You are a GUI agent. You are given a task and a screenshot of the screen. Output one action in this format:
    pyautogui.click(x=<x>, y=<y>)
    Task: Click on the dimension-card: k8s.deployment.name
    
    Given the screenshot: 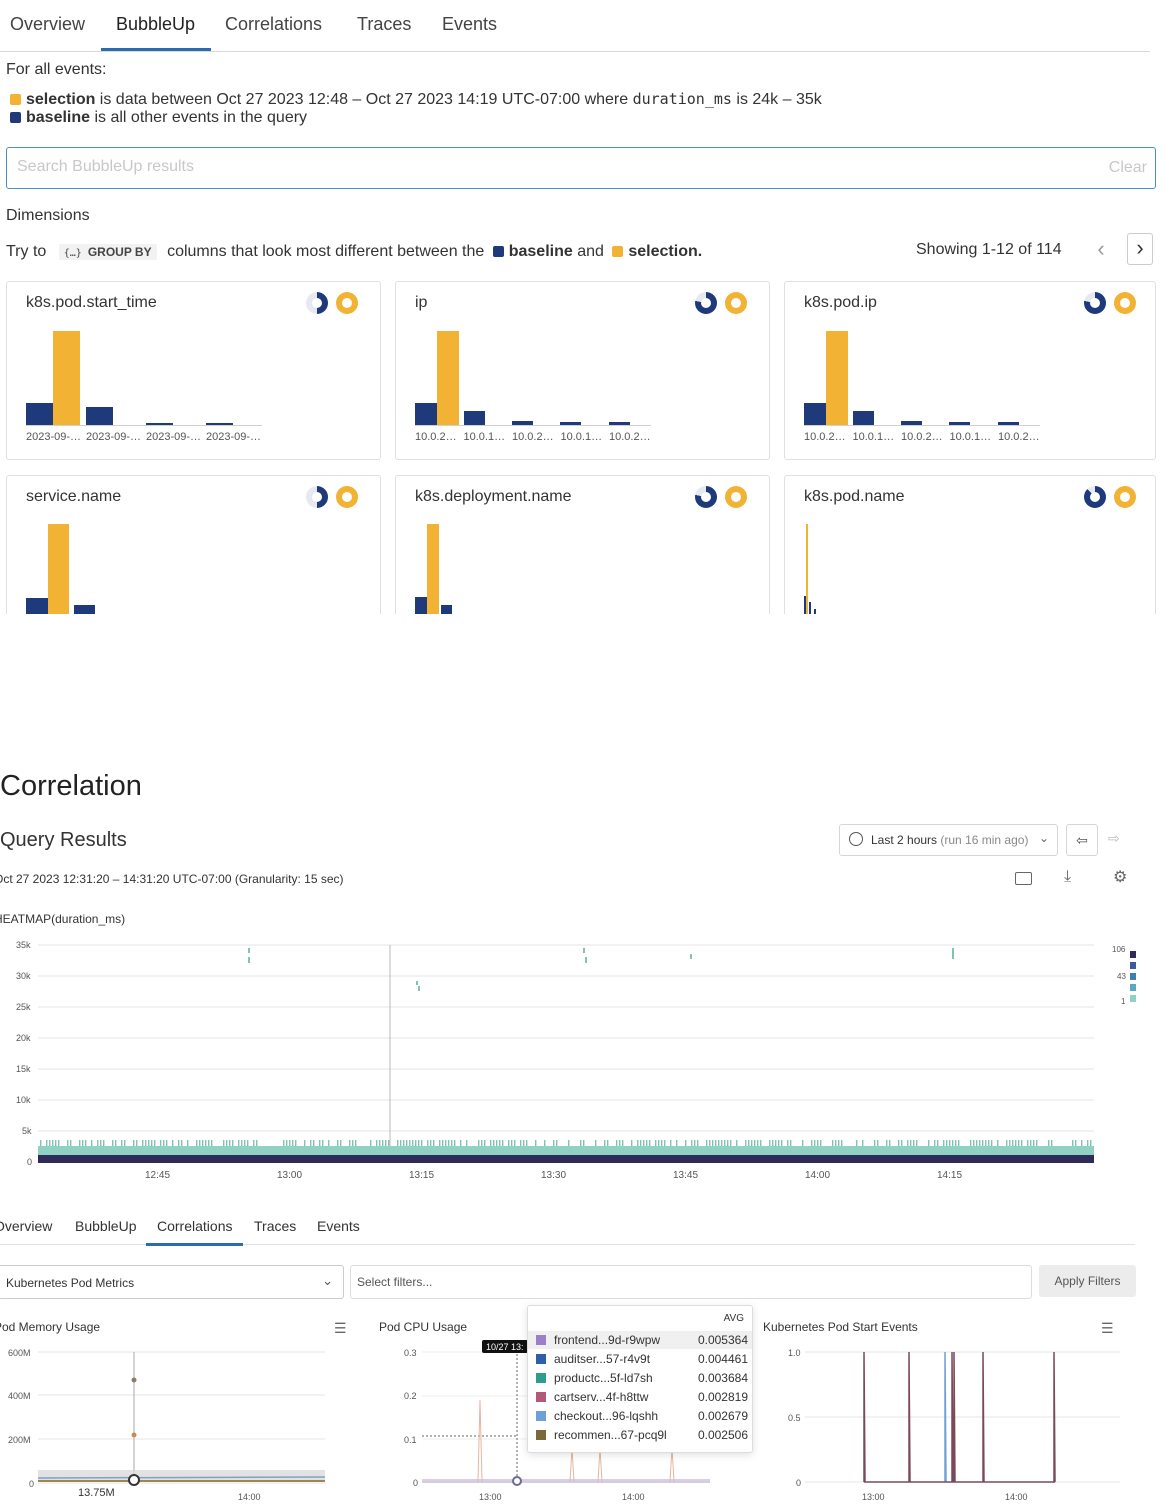 What is the action you would take?
    pyautogui.click(x=582, y=544)
    